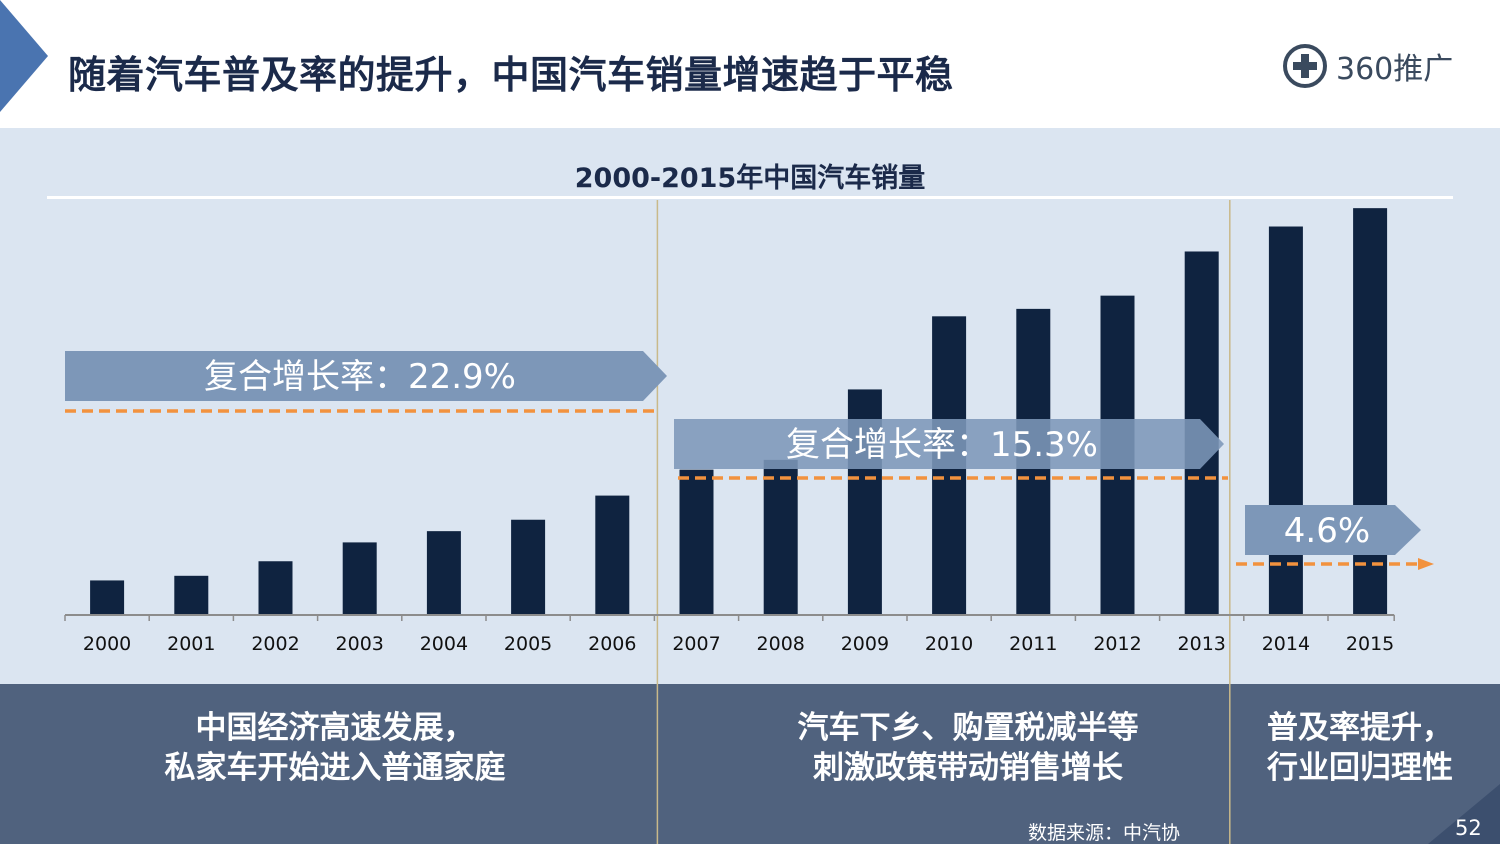 The height and width of the screenshot is (845, 1500). What do you see at coordinates (1286, 644) in the screenshot?
I see `tick-label-2014: 2014` at bounding box center [1286, 644].